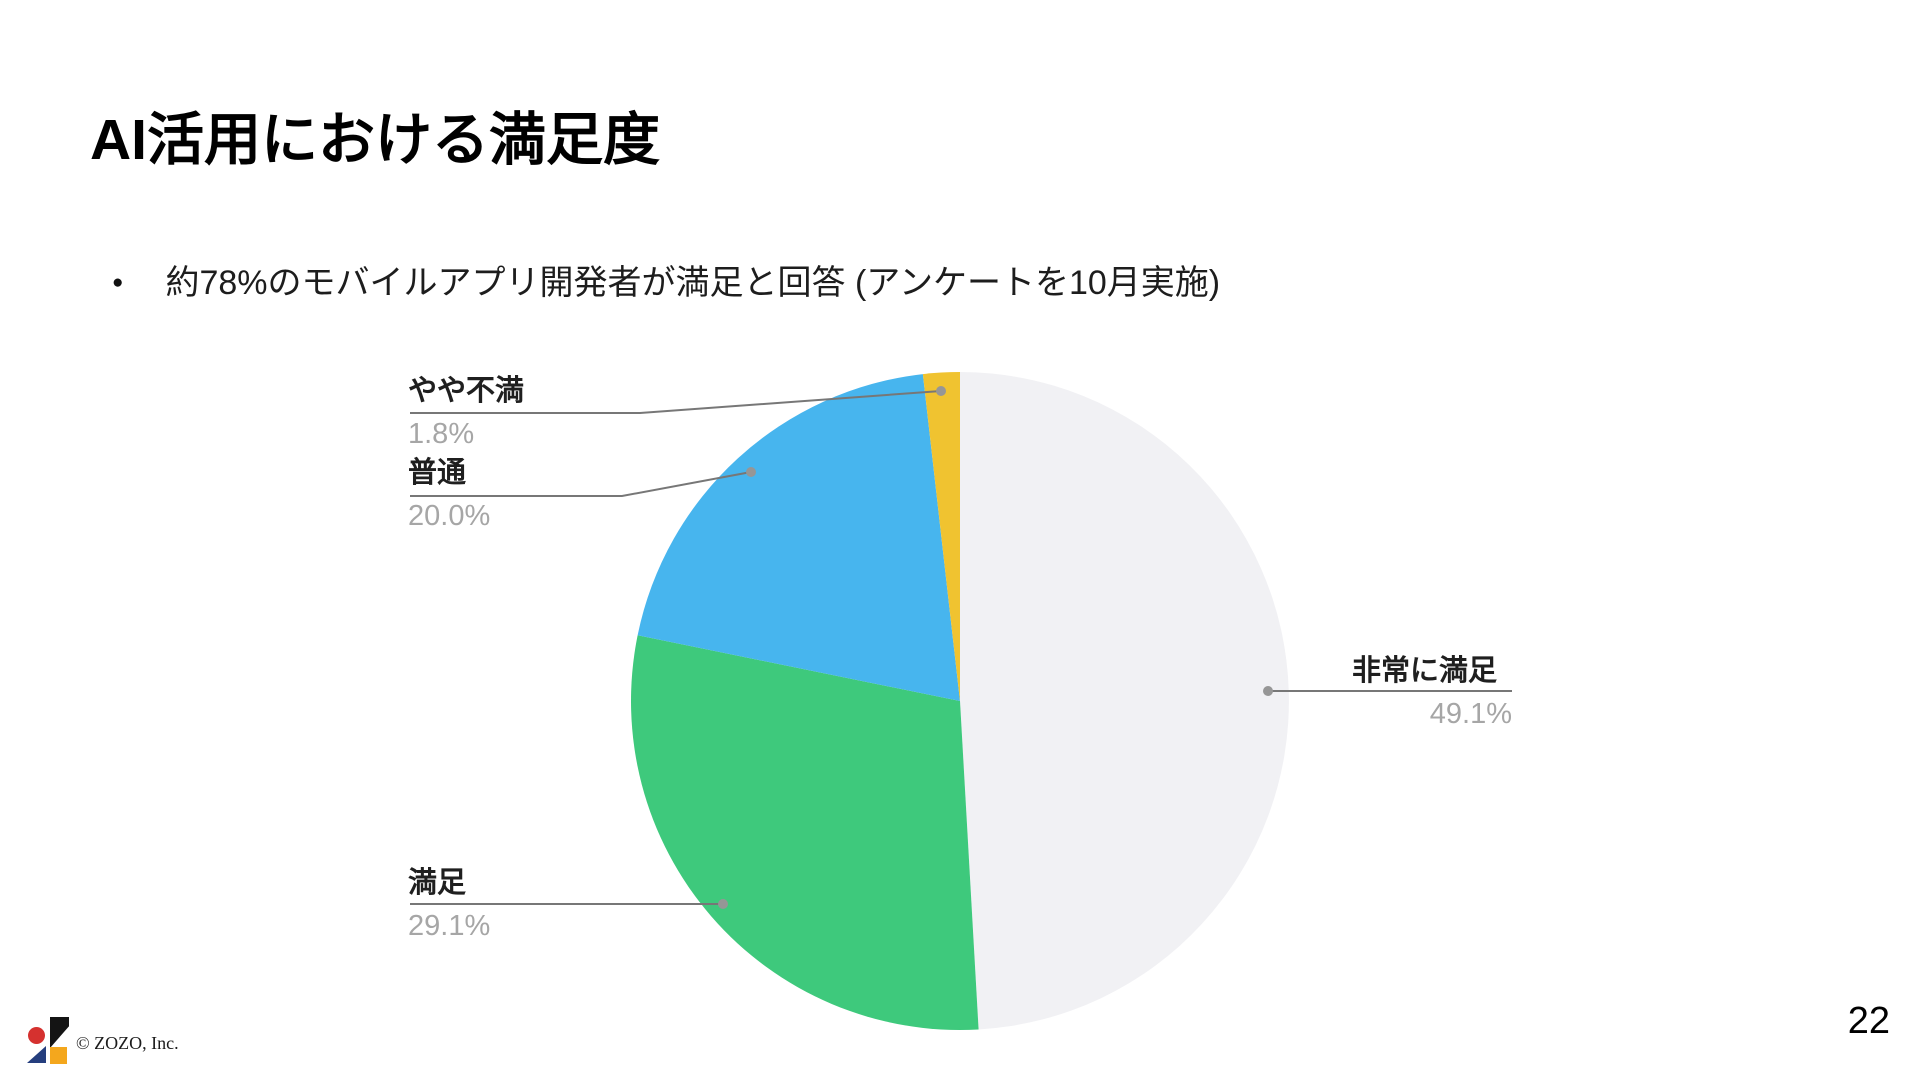 This screenshot has height=1080, width=1920. Describe the element at coordinates (693, 283) in the screenshot. I see `bullet-text: 約78%のモバイルアプリ開発者が満足と回答 (アンケートを10月実施)` at that location.